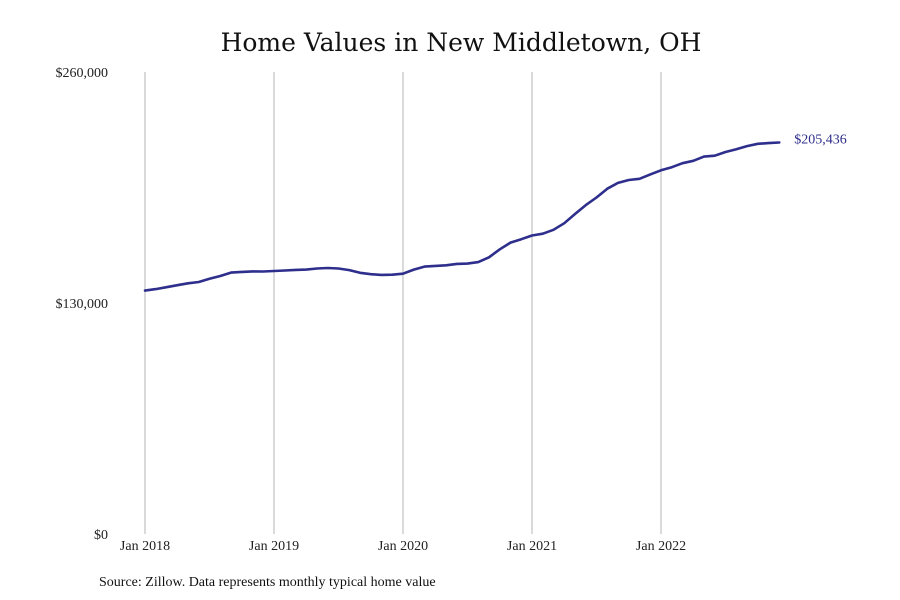  I want to click on x-tick-label: Jan 2019, so click(274, 546).